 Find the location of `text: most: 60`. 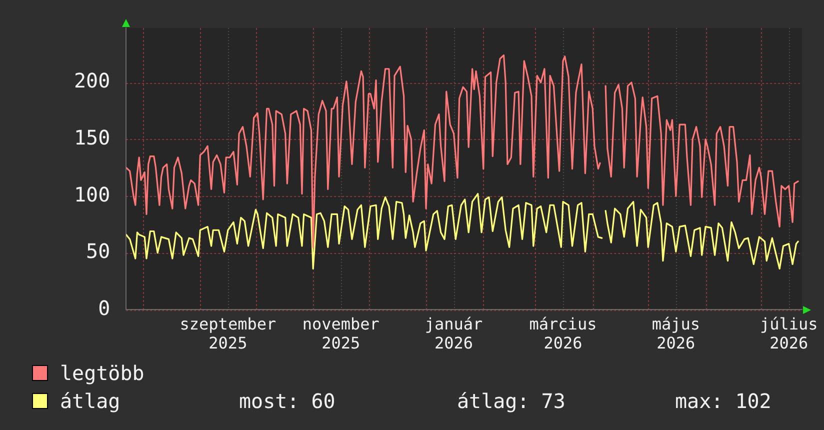

text: most: 60 is located at coordinates (287, 401).